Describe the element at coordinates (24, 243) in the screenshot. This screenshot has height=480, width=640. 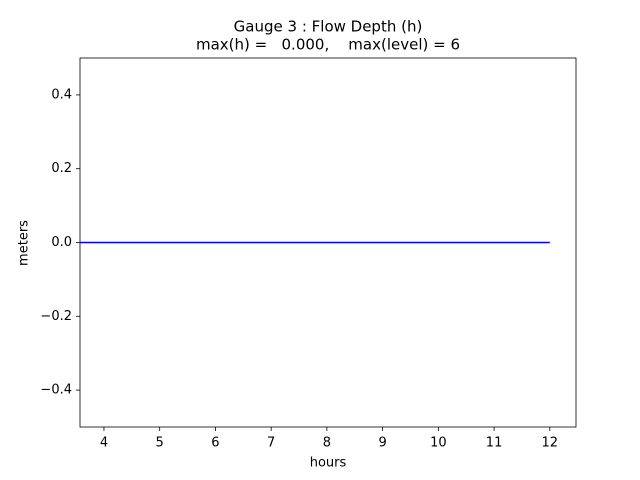
I see `y-axis-label: meters` at that location.